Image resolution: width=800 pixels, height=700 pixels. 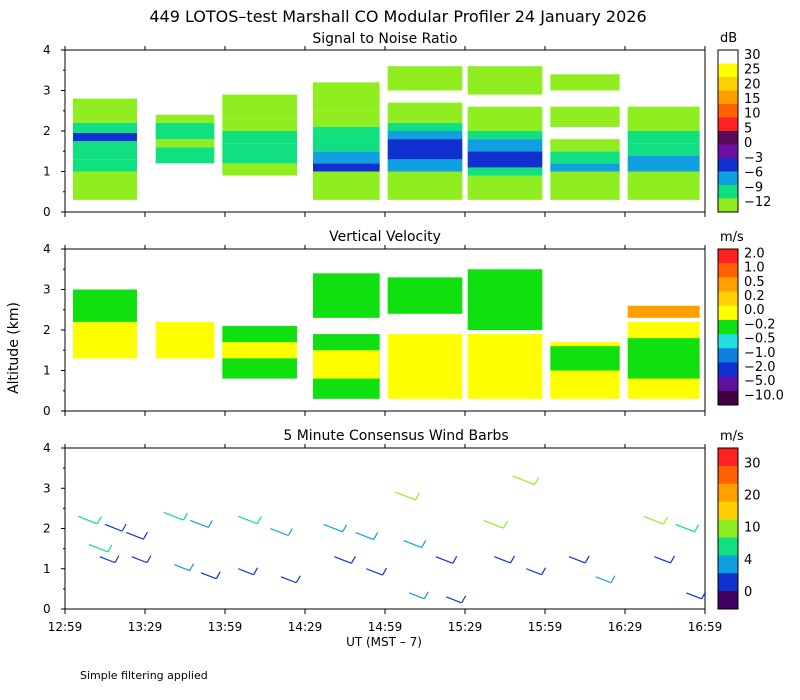 What do you see at coordinates (760, 339) in the screenshot?
I see `colorbar-label: −0.5` at bounding box center [760, 339].